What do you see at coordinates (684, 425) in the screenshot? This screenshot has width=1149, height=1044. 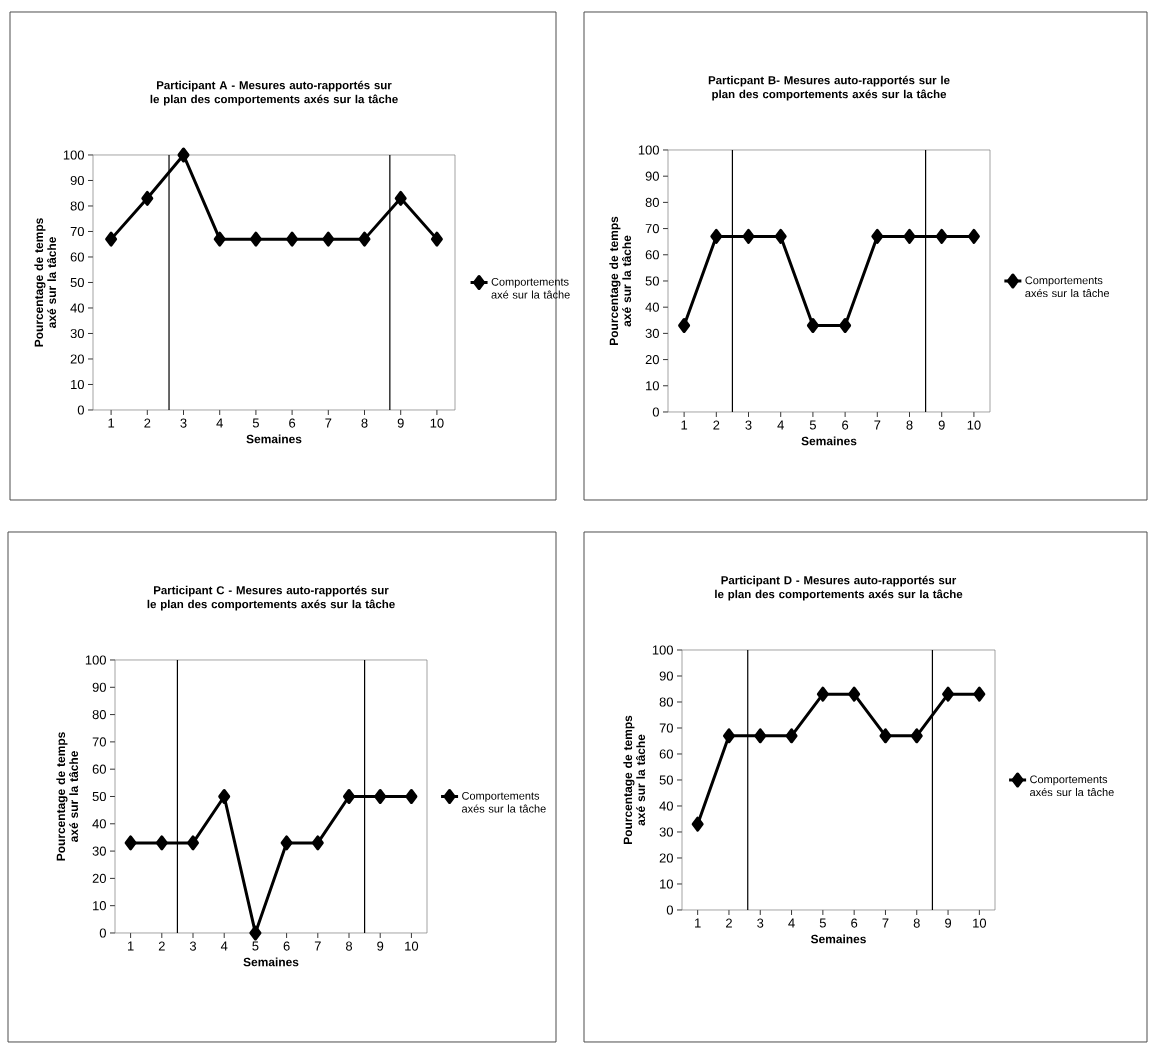 I see `x-tick-label: 1` at bounding box center [684, 425].